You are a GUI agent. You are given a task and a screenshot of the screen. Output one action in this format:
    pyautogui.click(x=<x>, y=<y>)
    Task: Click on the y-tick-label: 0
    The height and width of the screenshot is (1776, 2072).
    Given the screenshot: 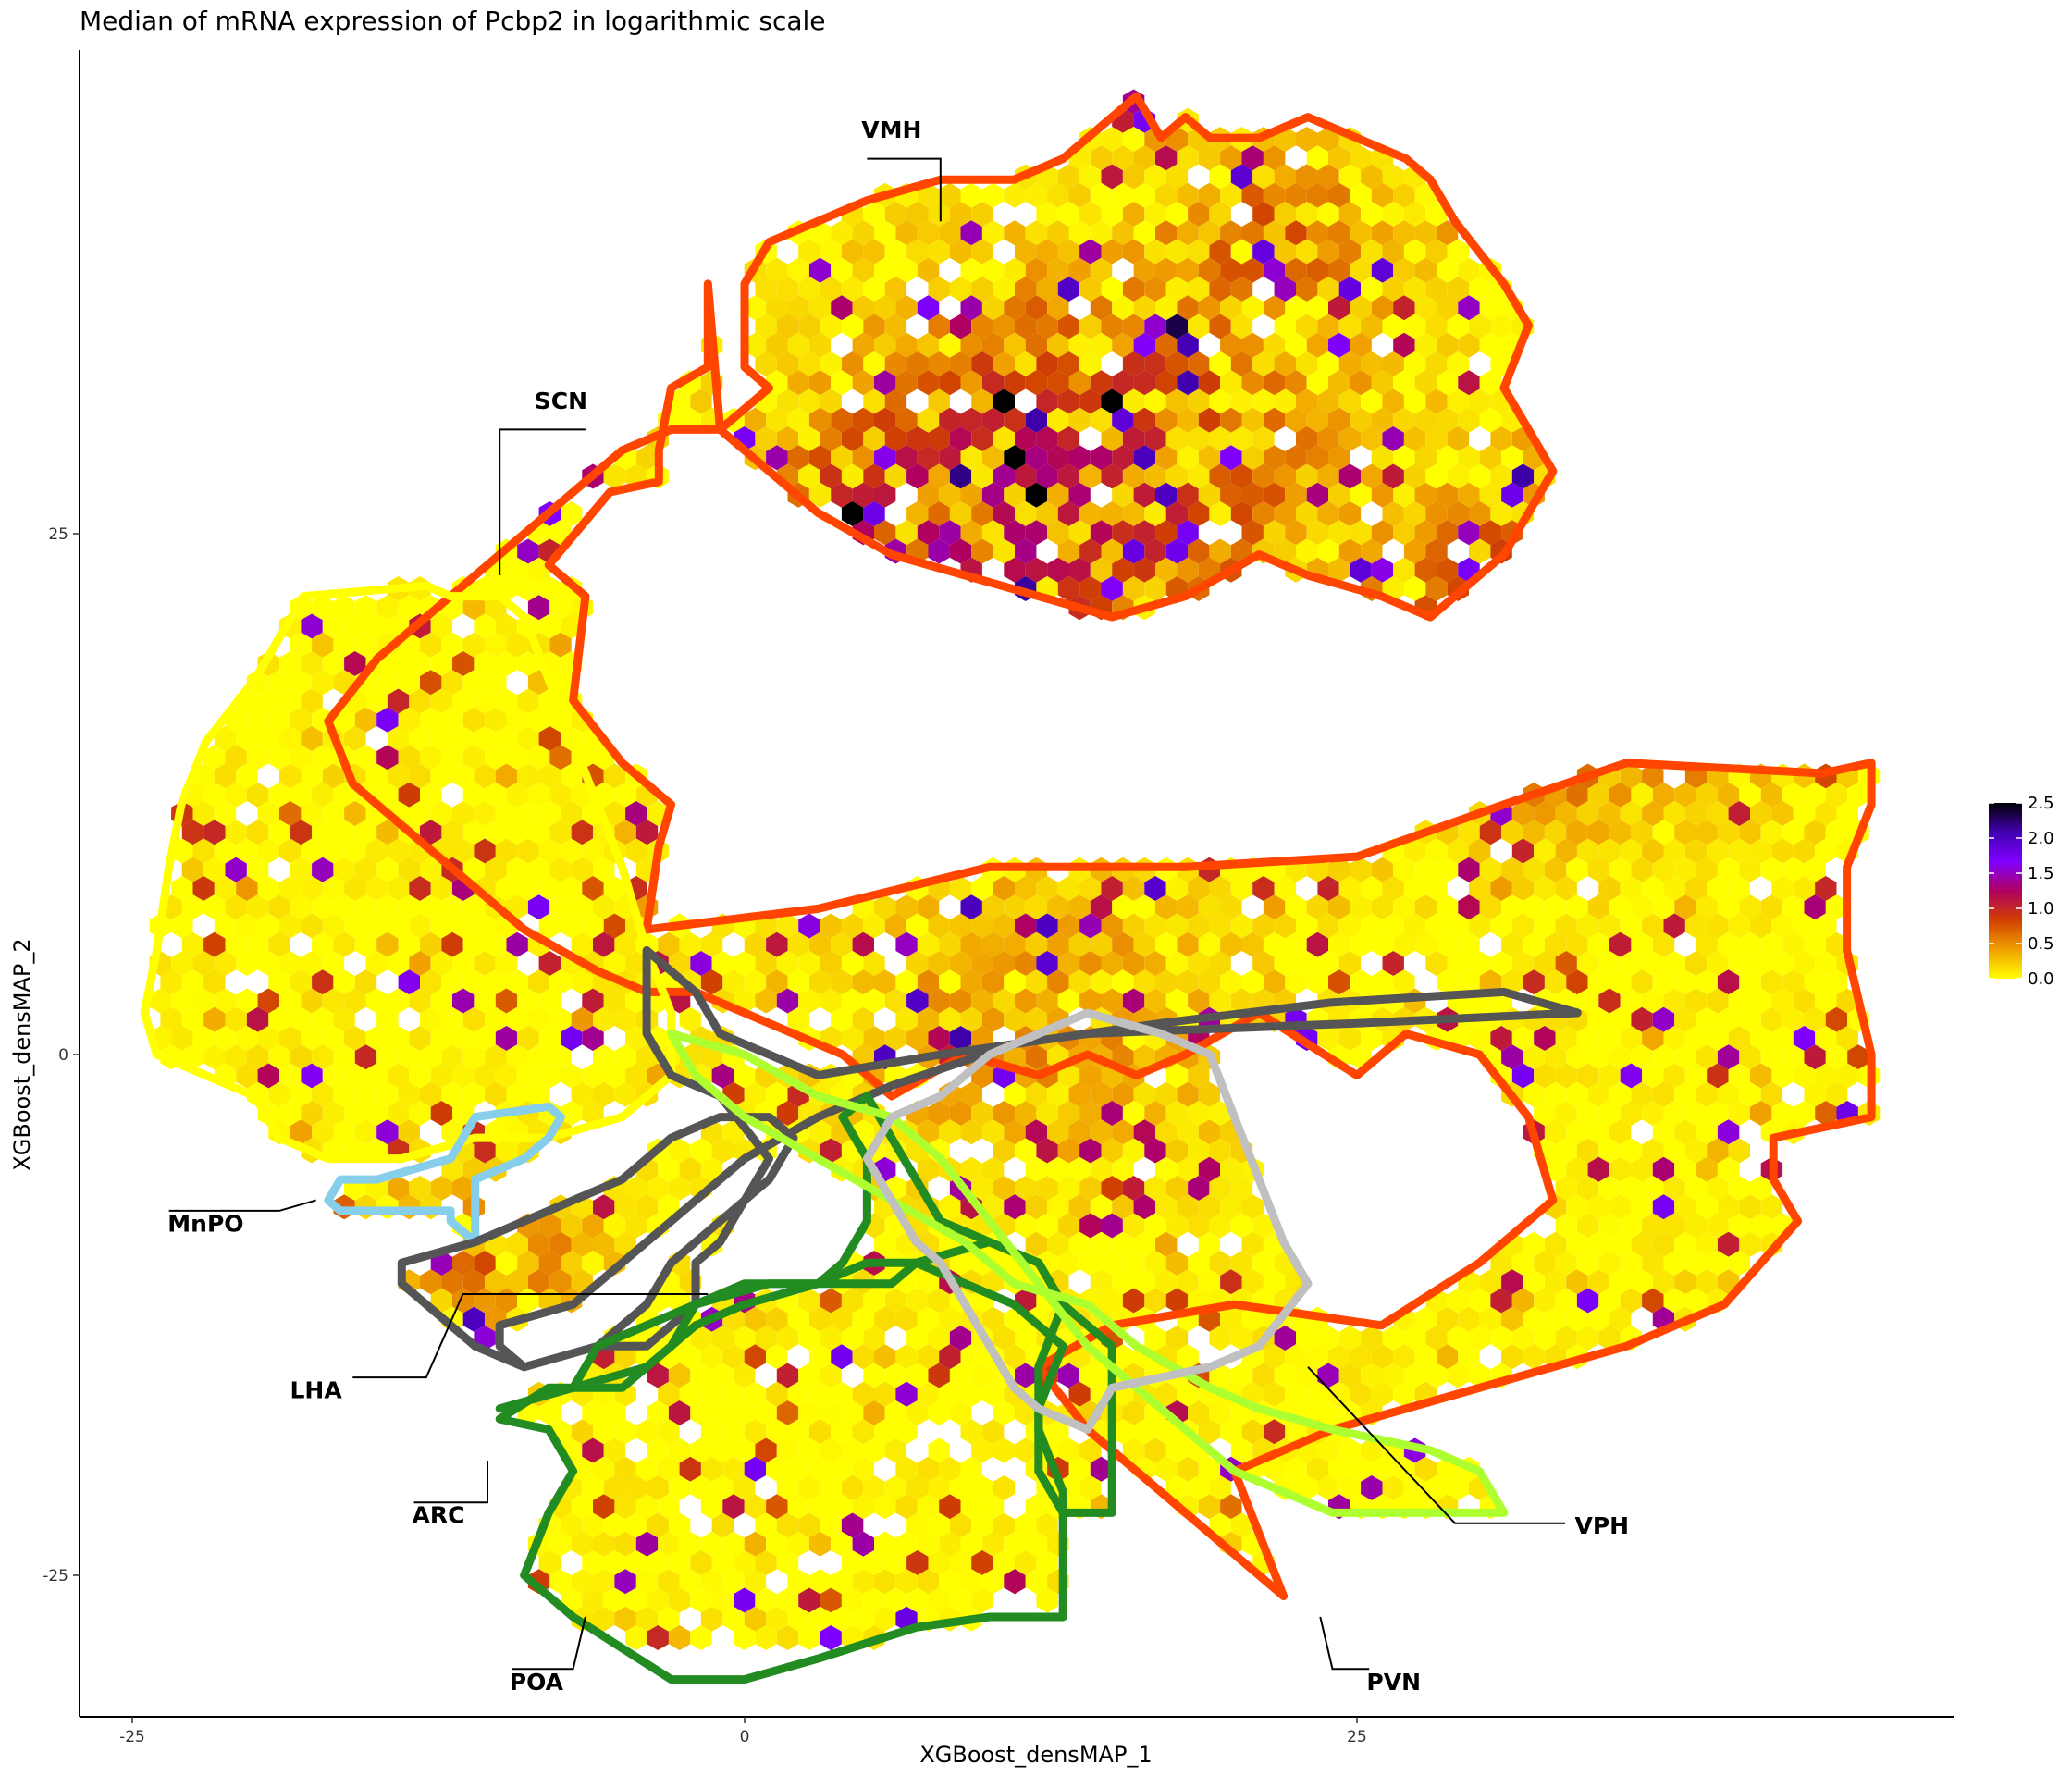 What is the action you would take?
    pyautogui.click(x=63, y=1055)
    